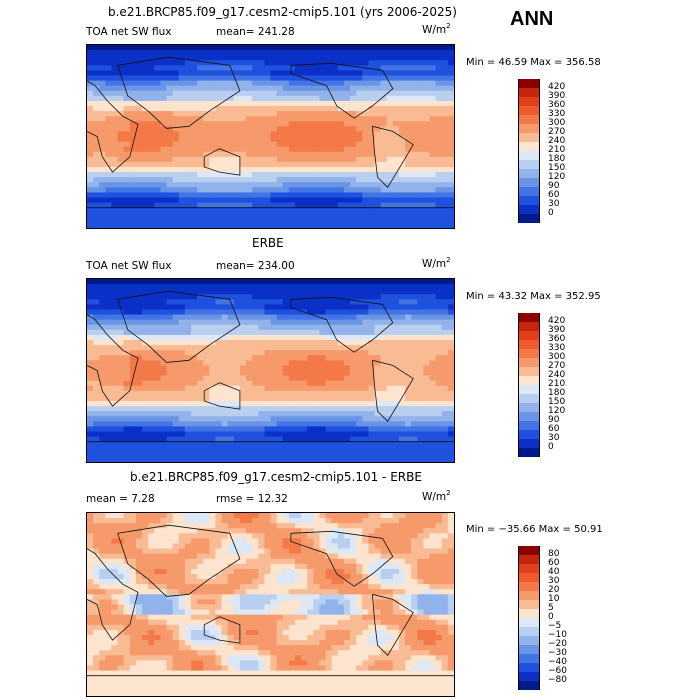 Image resolution: width=700 pixels, height=700 pixels. I want to click on colorbar-tick-label: 390, so click(557, 96).